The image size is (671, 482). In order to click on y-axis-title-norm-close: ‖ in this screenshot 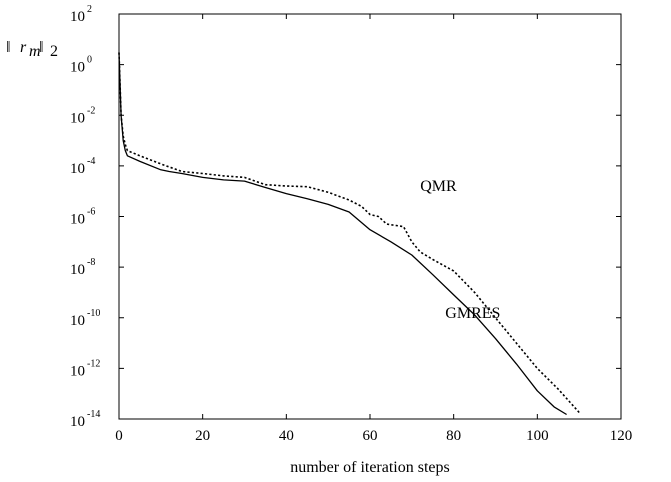, I will do `click(41, 47)`.